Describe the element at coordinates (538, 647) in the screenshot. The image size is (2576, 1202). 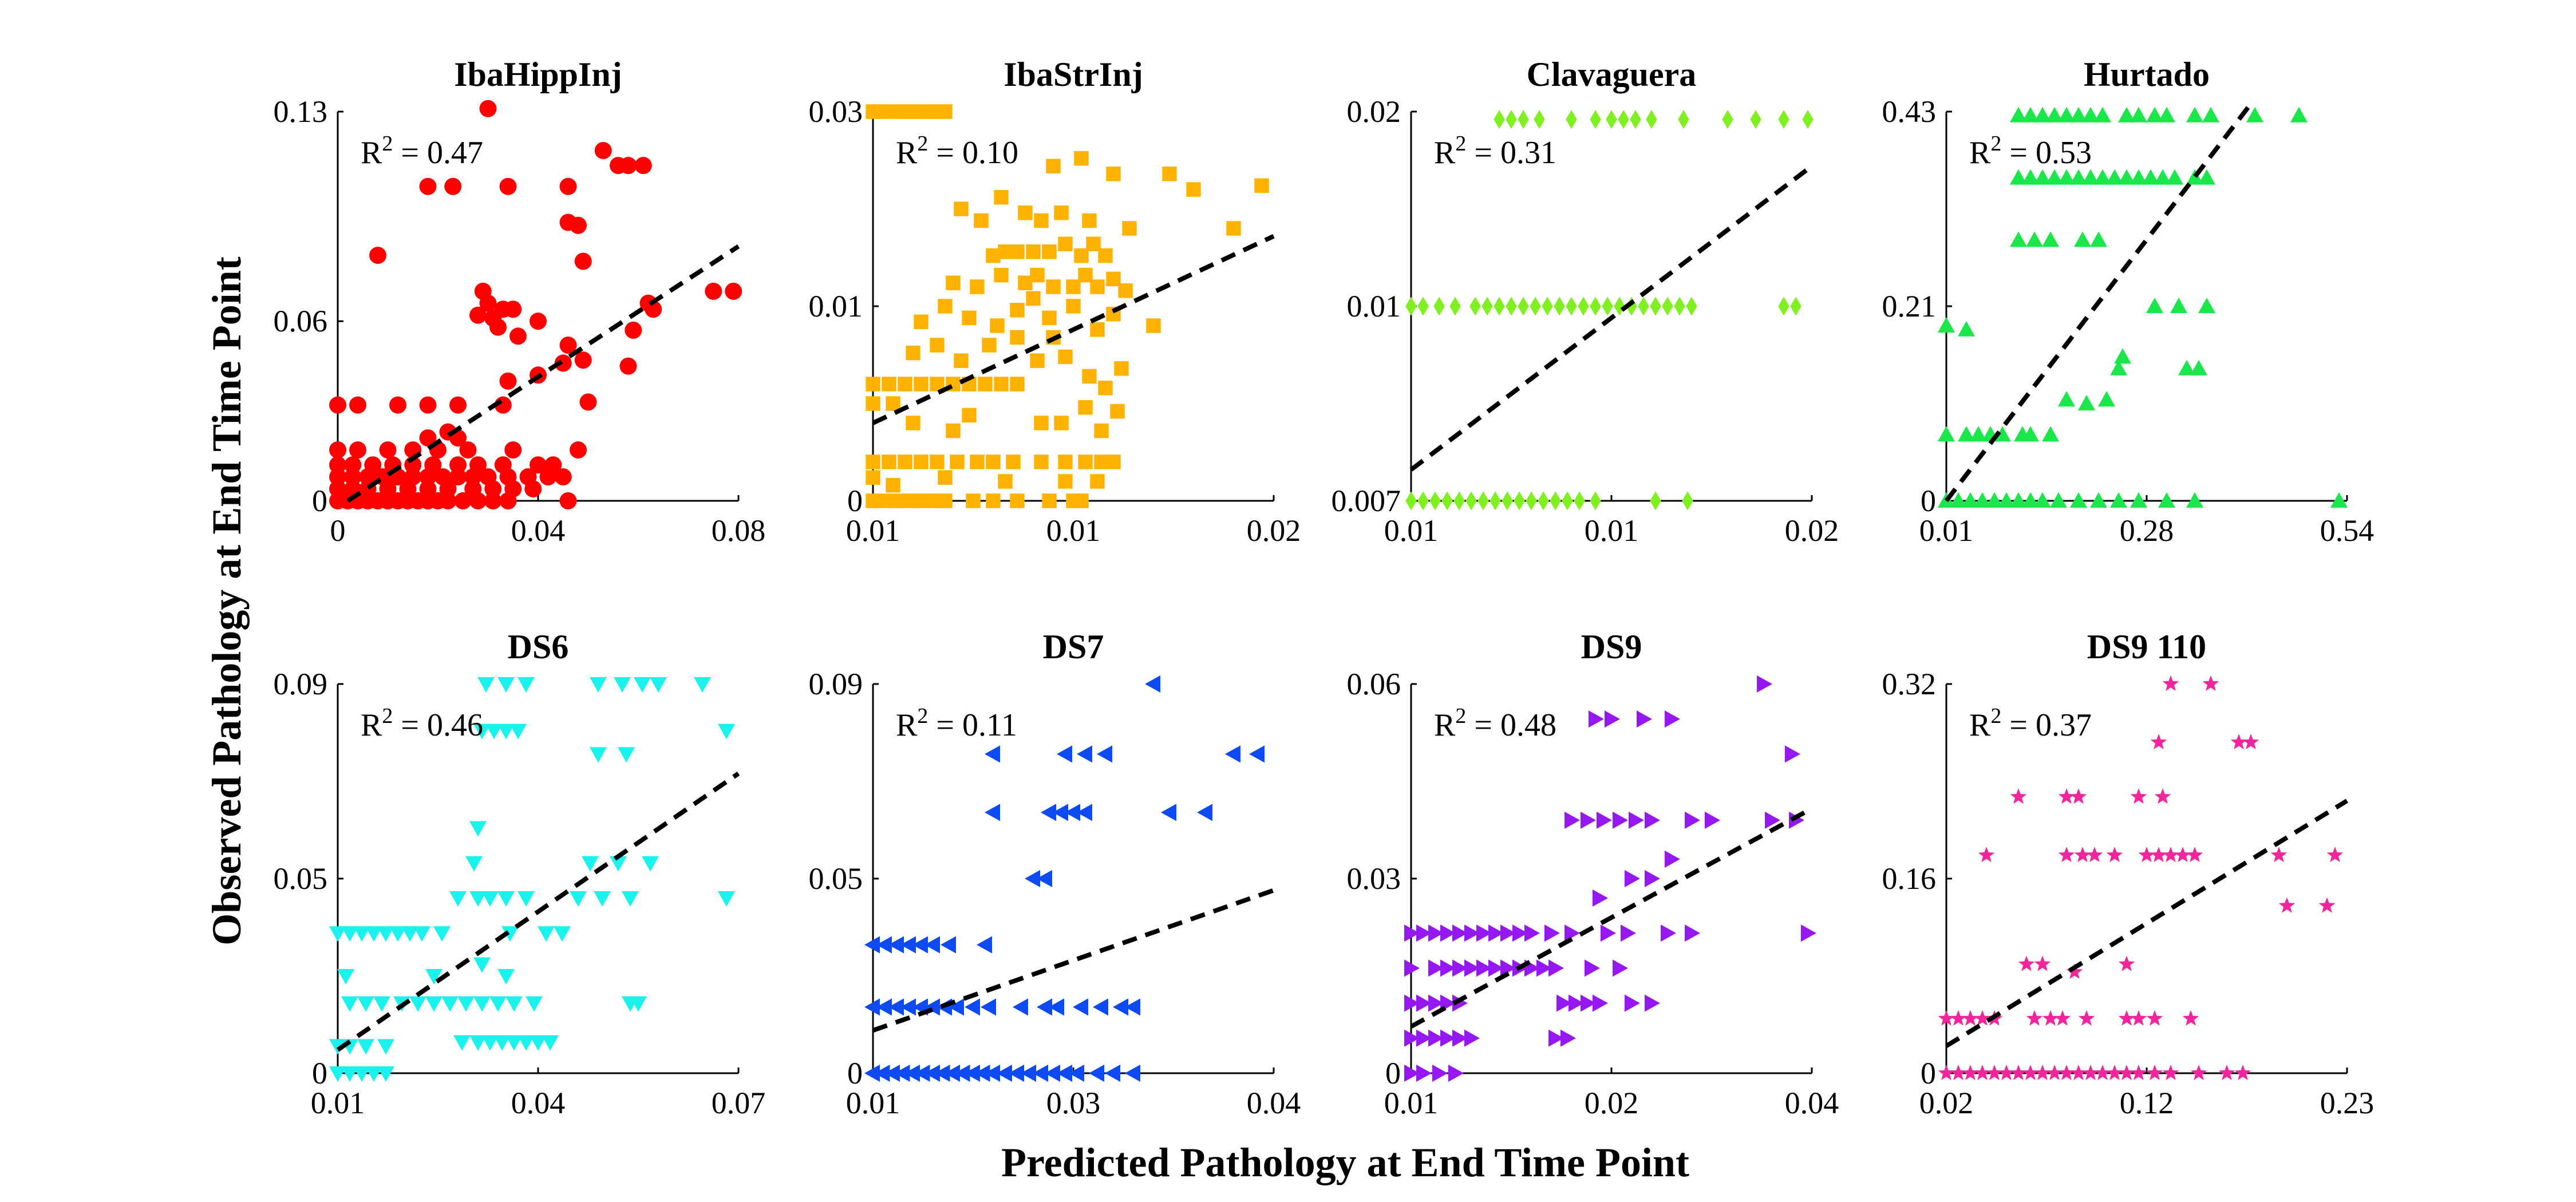
I see `panel-title: DS6` at that location.